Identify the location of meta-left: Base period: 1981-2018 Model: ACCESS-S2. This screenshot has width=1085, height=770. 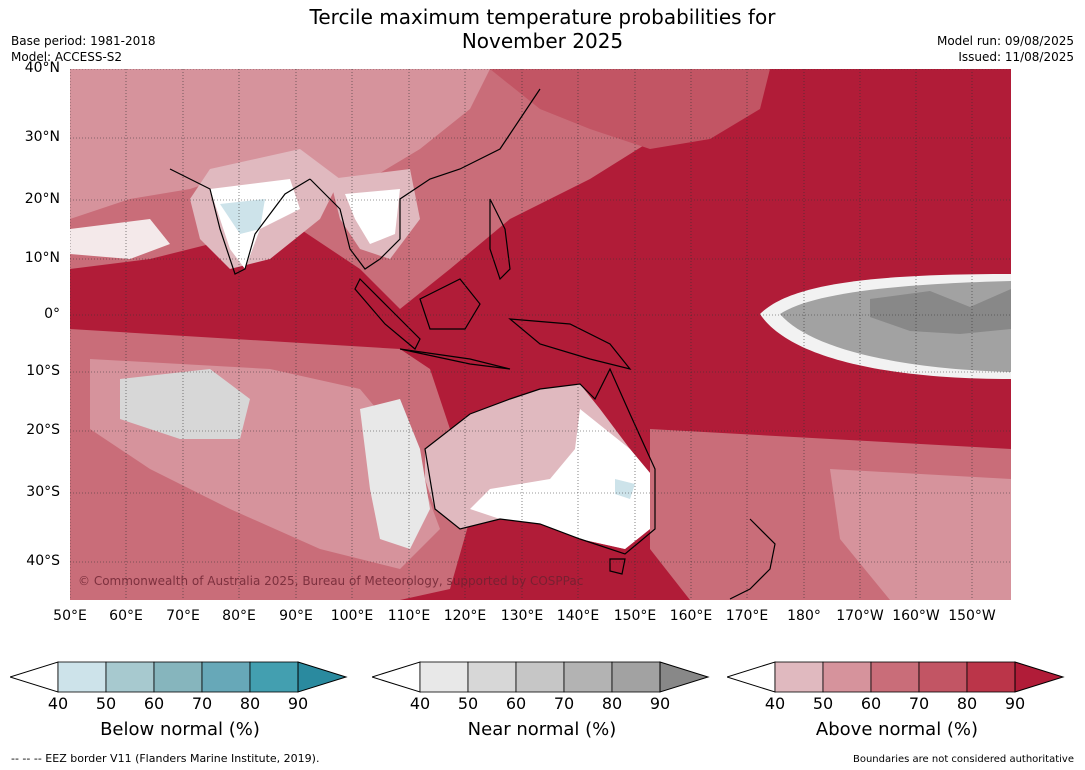
(83, 49).